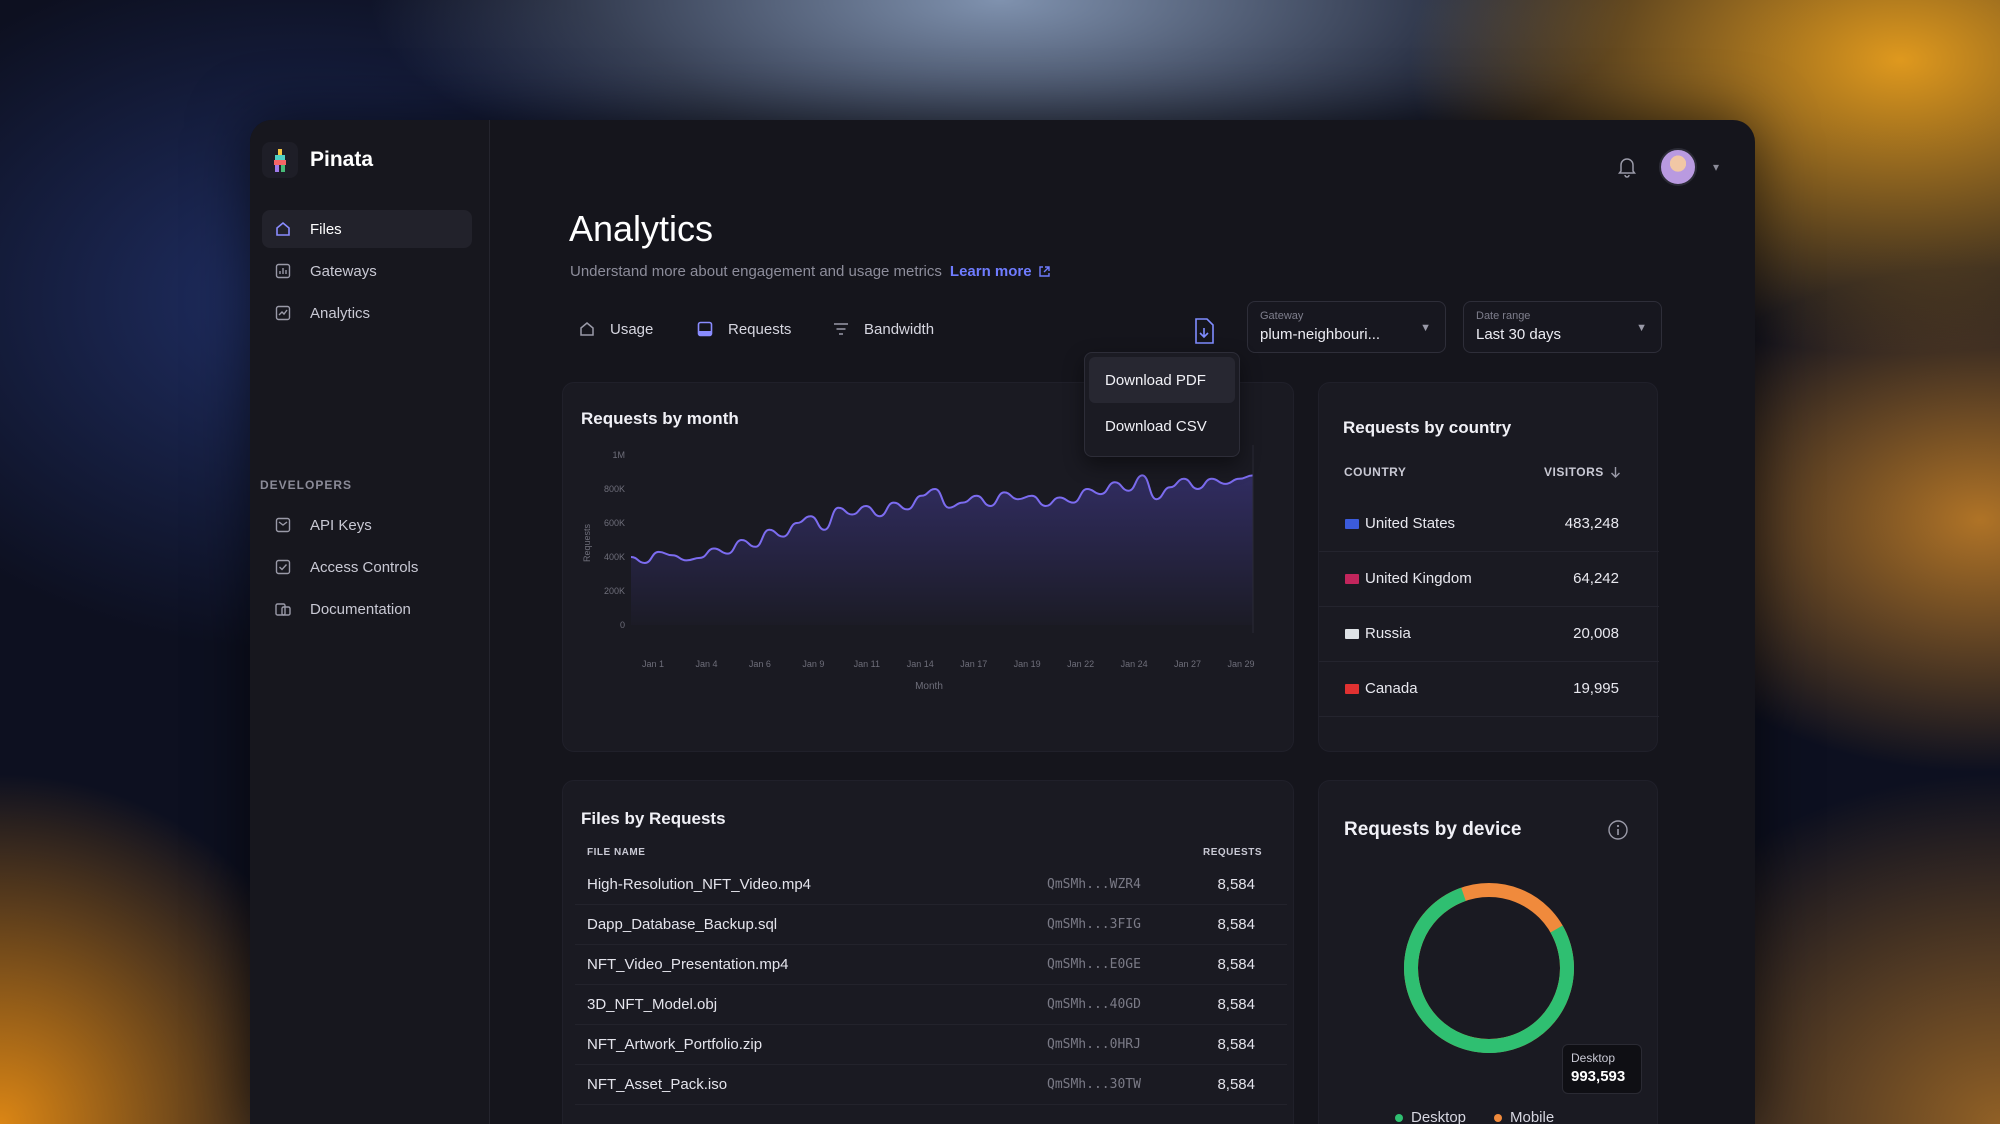 The width and height of the screenshot is (2000, 1124). I want to click on x-tick-label: Jan 19, so click(1027, 664).